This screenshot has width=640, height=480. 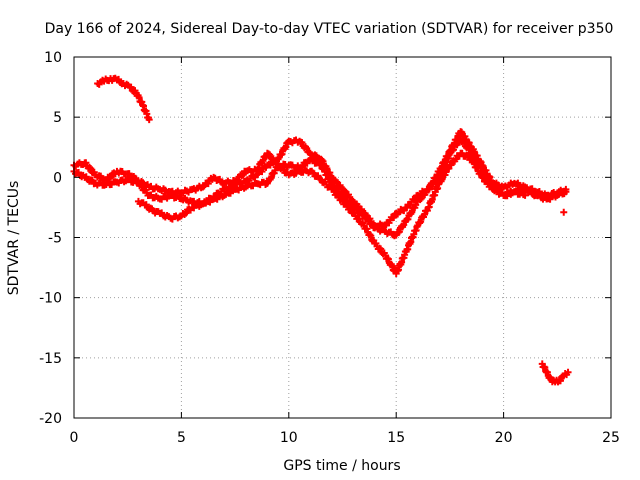 What do you see at coordinates (50, 419) in the screenshot?
I see `y-tick-label: -20` at bounding box center [50, 419].